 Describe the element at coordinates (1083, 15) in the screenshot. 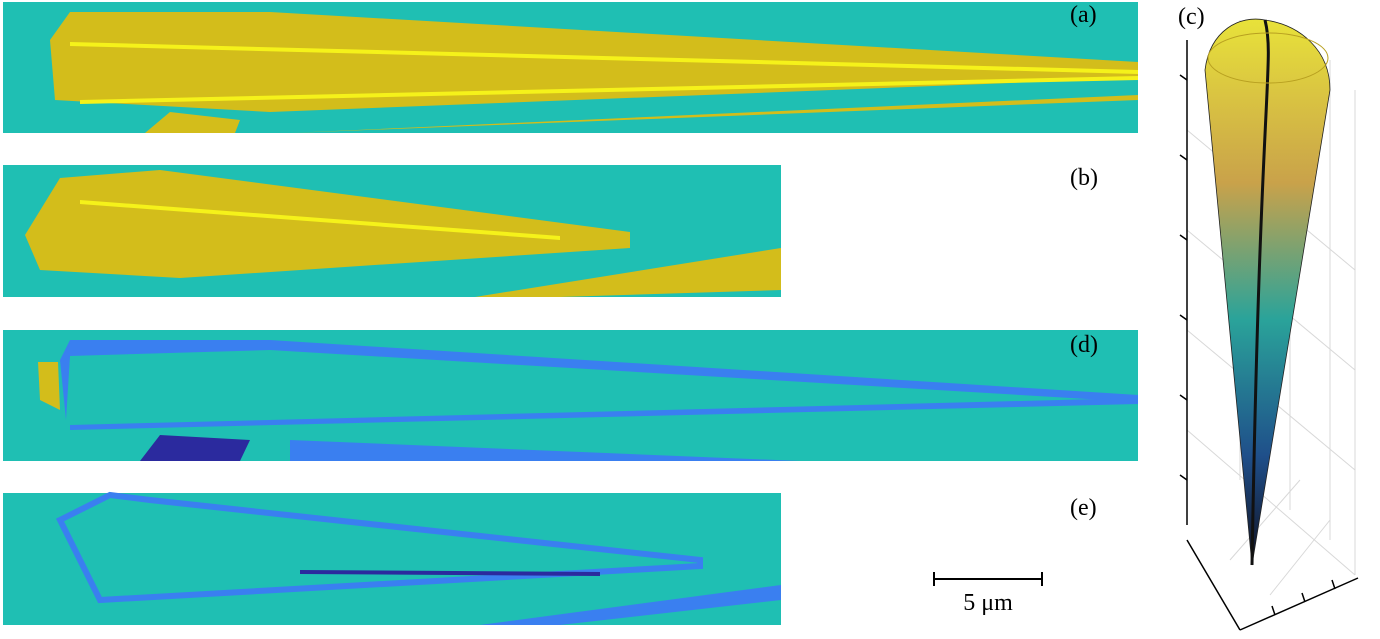

I see `panel-label: (a)` at that location.